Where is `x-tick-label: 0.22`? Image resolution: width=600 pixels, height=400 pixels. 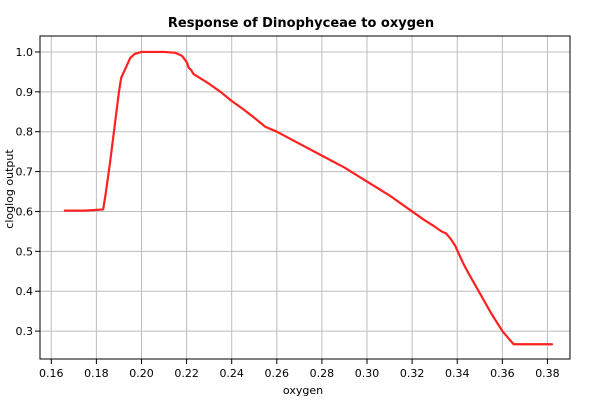 x-tick-label: 0.22 is located at coordinates (186, 373).